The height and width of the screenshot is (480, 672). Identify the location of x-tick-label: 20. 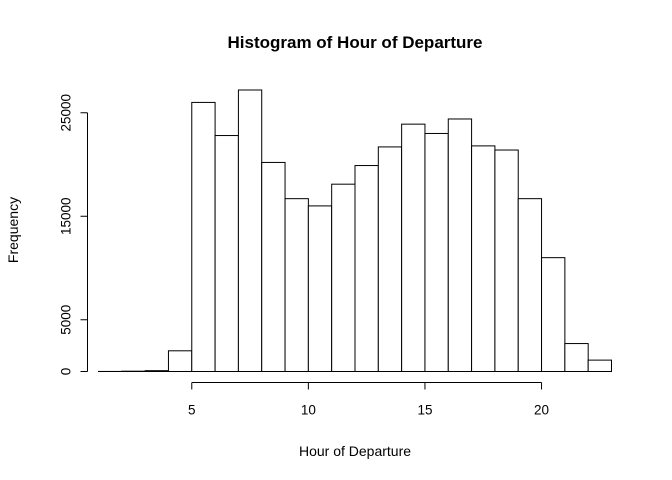
(541, 410).